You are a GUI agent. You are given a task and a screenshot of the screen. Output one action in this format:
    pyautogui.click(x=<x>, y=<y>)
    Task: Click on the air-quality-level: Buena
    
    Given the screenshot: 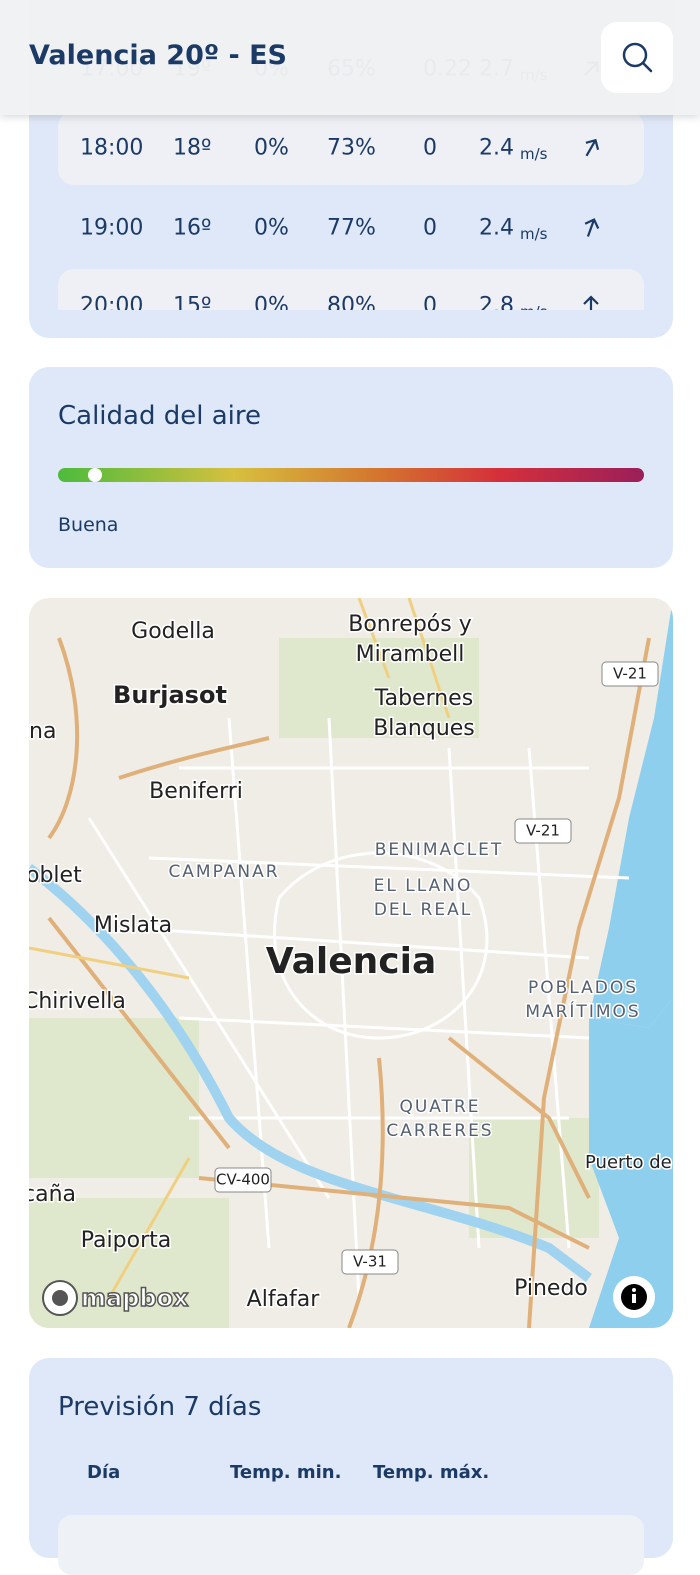 What is the action you would take?
    pyautogui.click(x=88, y=525)
    